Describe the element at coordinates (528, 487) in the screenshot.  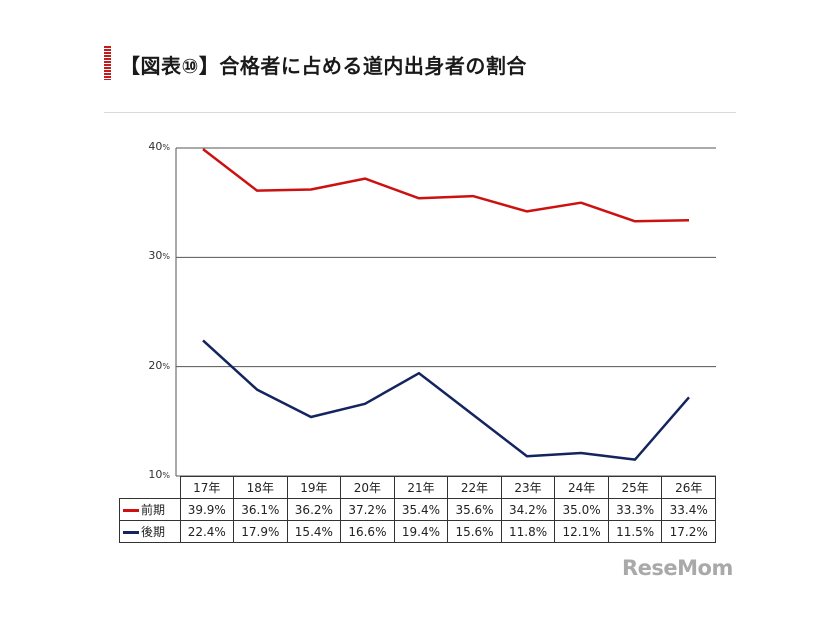
I see `x-category-label: 23年` at that location.